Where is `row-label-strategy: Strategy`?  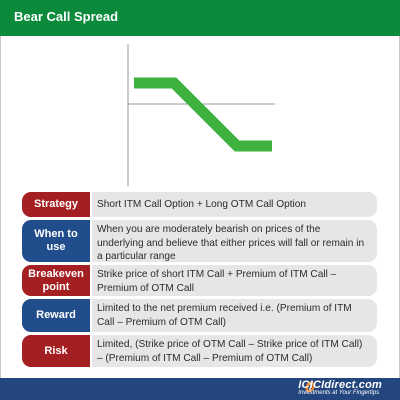
row-label-strategy: Strategy is located at coordinates (56, 204).